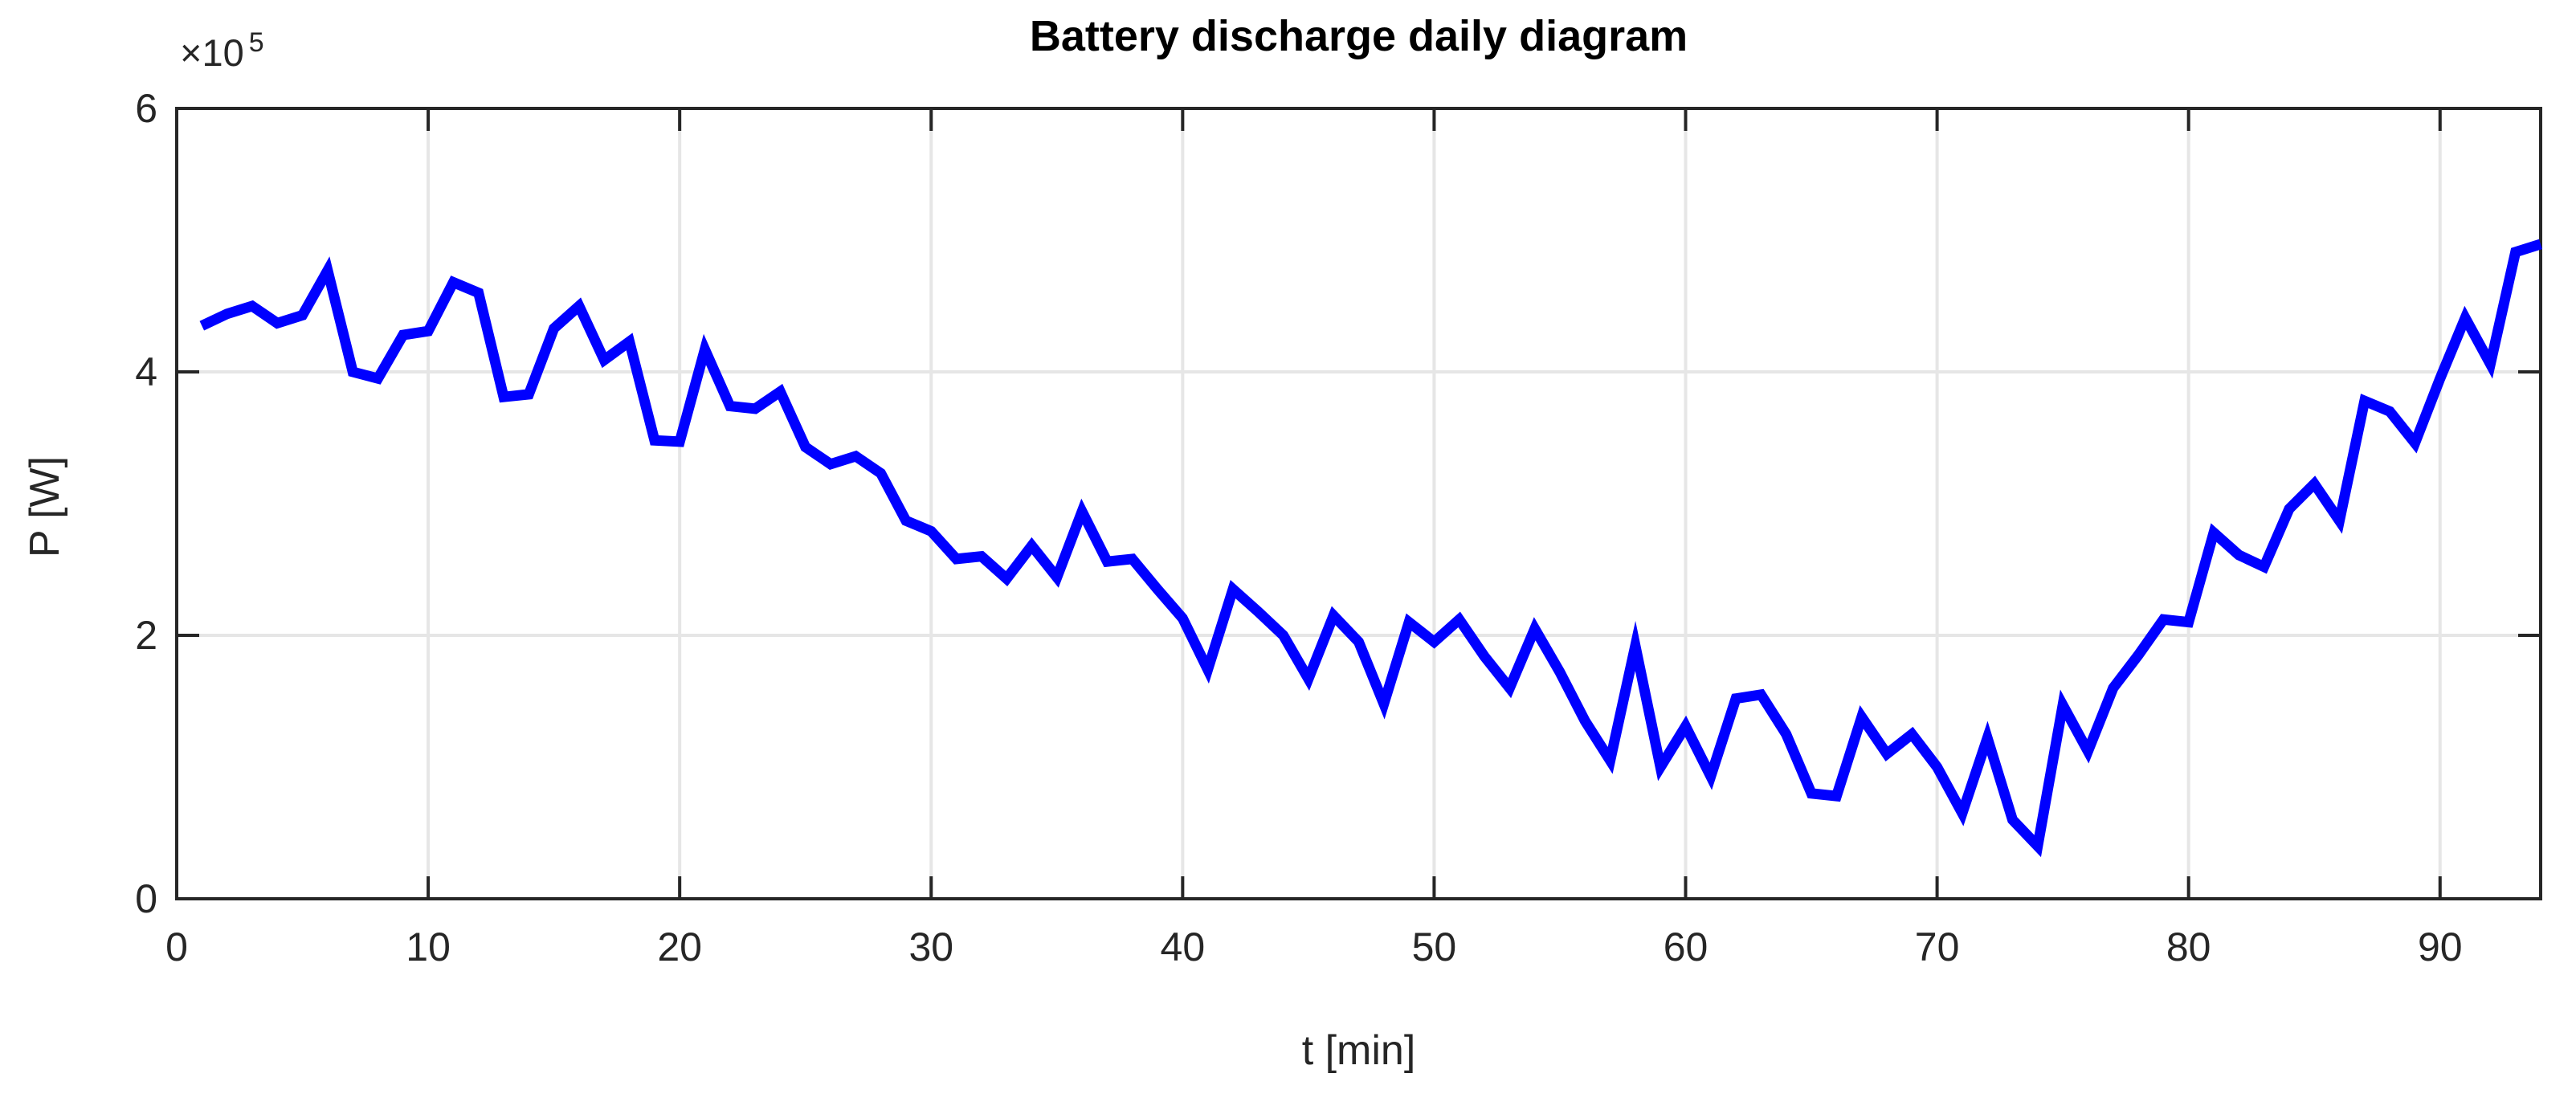 This screenshot has width=2576, height=1102. I want to click on x-tick-label: 30, so click(931, 947).